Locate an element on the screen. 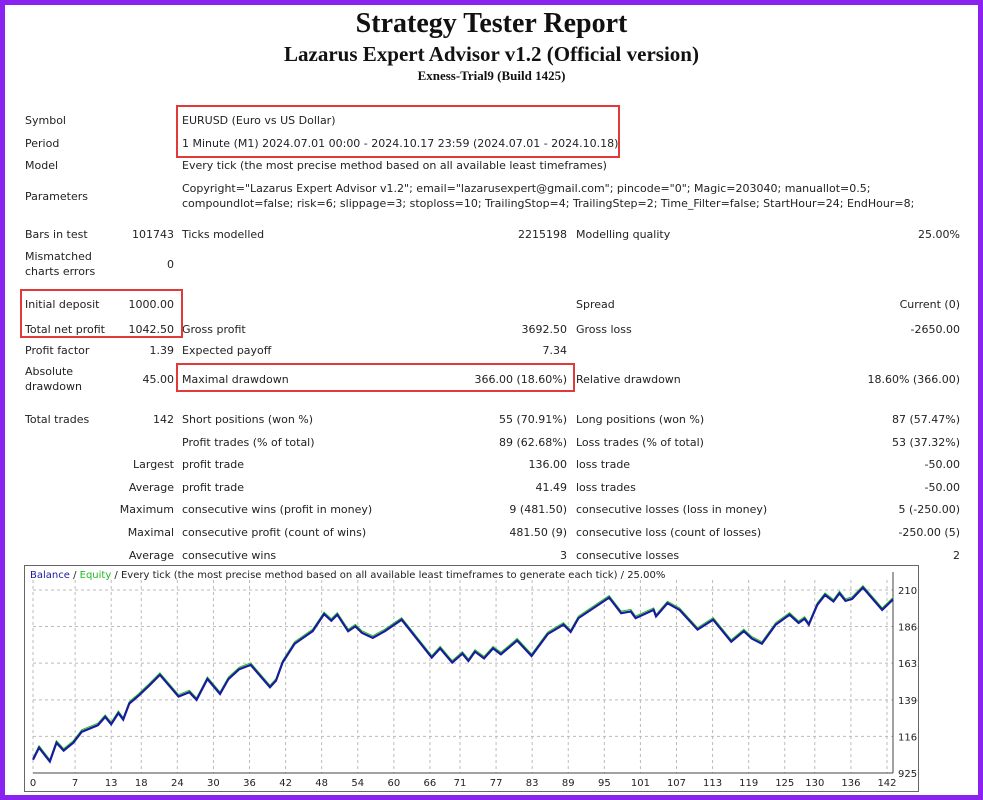  stat-label: consecutive wins (profit in money) is located at coordinates (277, 509).